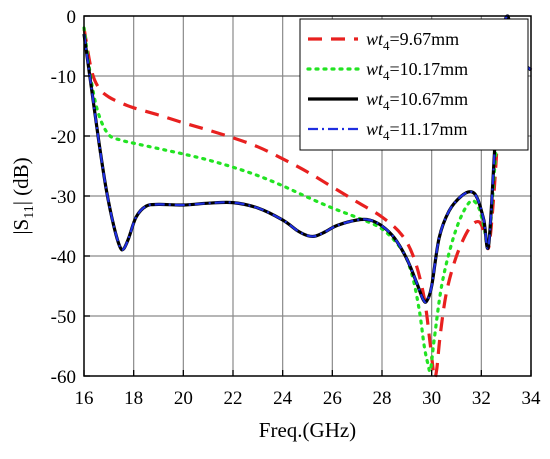  I want to click on legend-label: wt4=10.67mm, so click(417, 101).